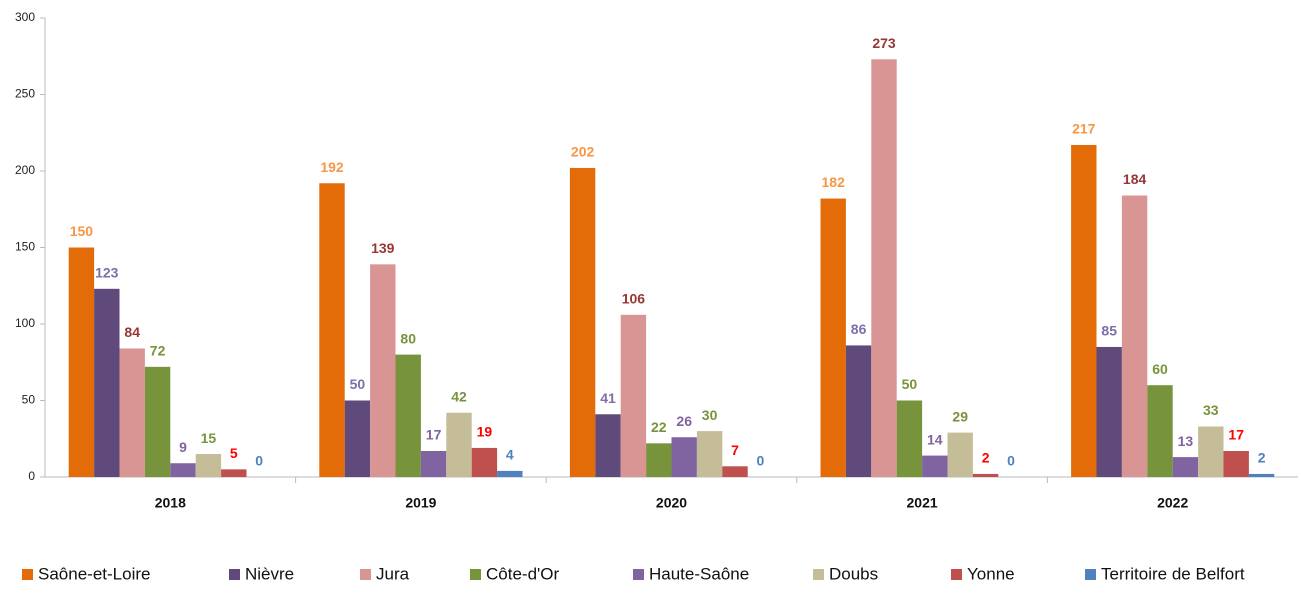 The height and width of the screenshot is (593, 1301). I want to click on x-tick-label: 2021, so click(922, 503).